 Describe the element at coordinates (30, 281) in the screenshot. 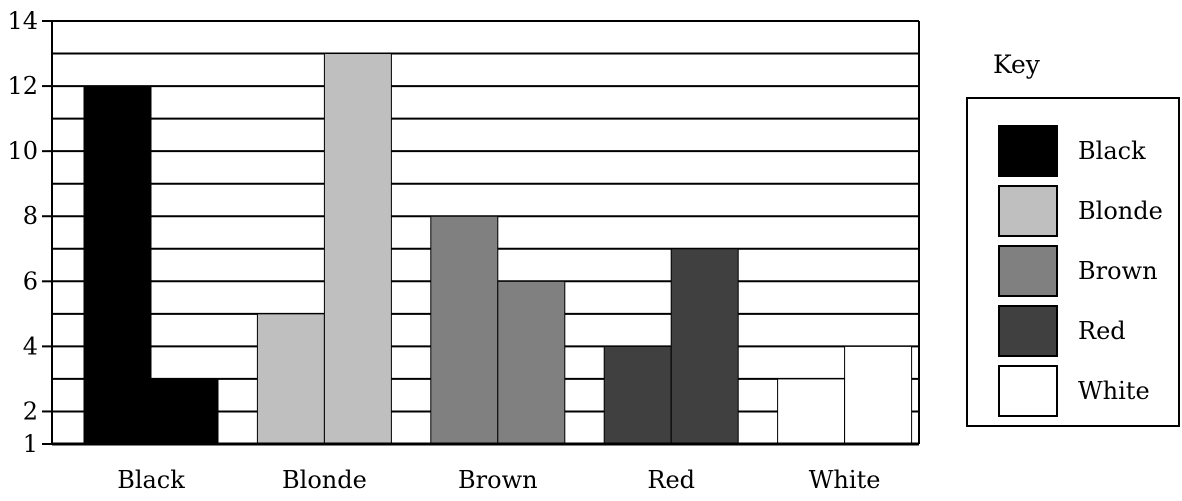

I see `y-tick-label: 6` at that location.